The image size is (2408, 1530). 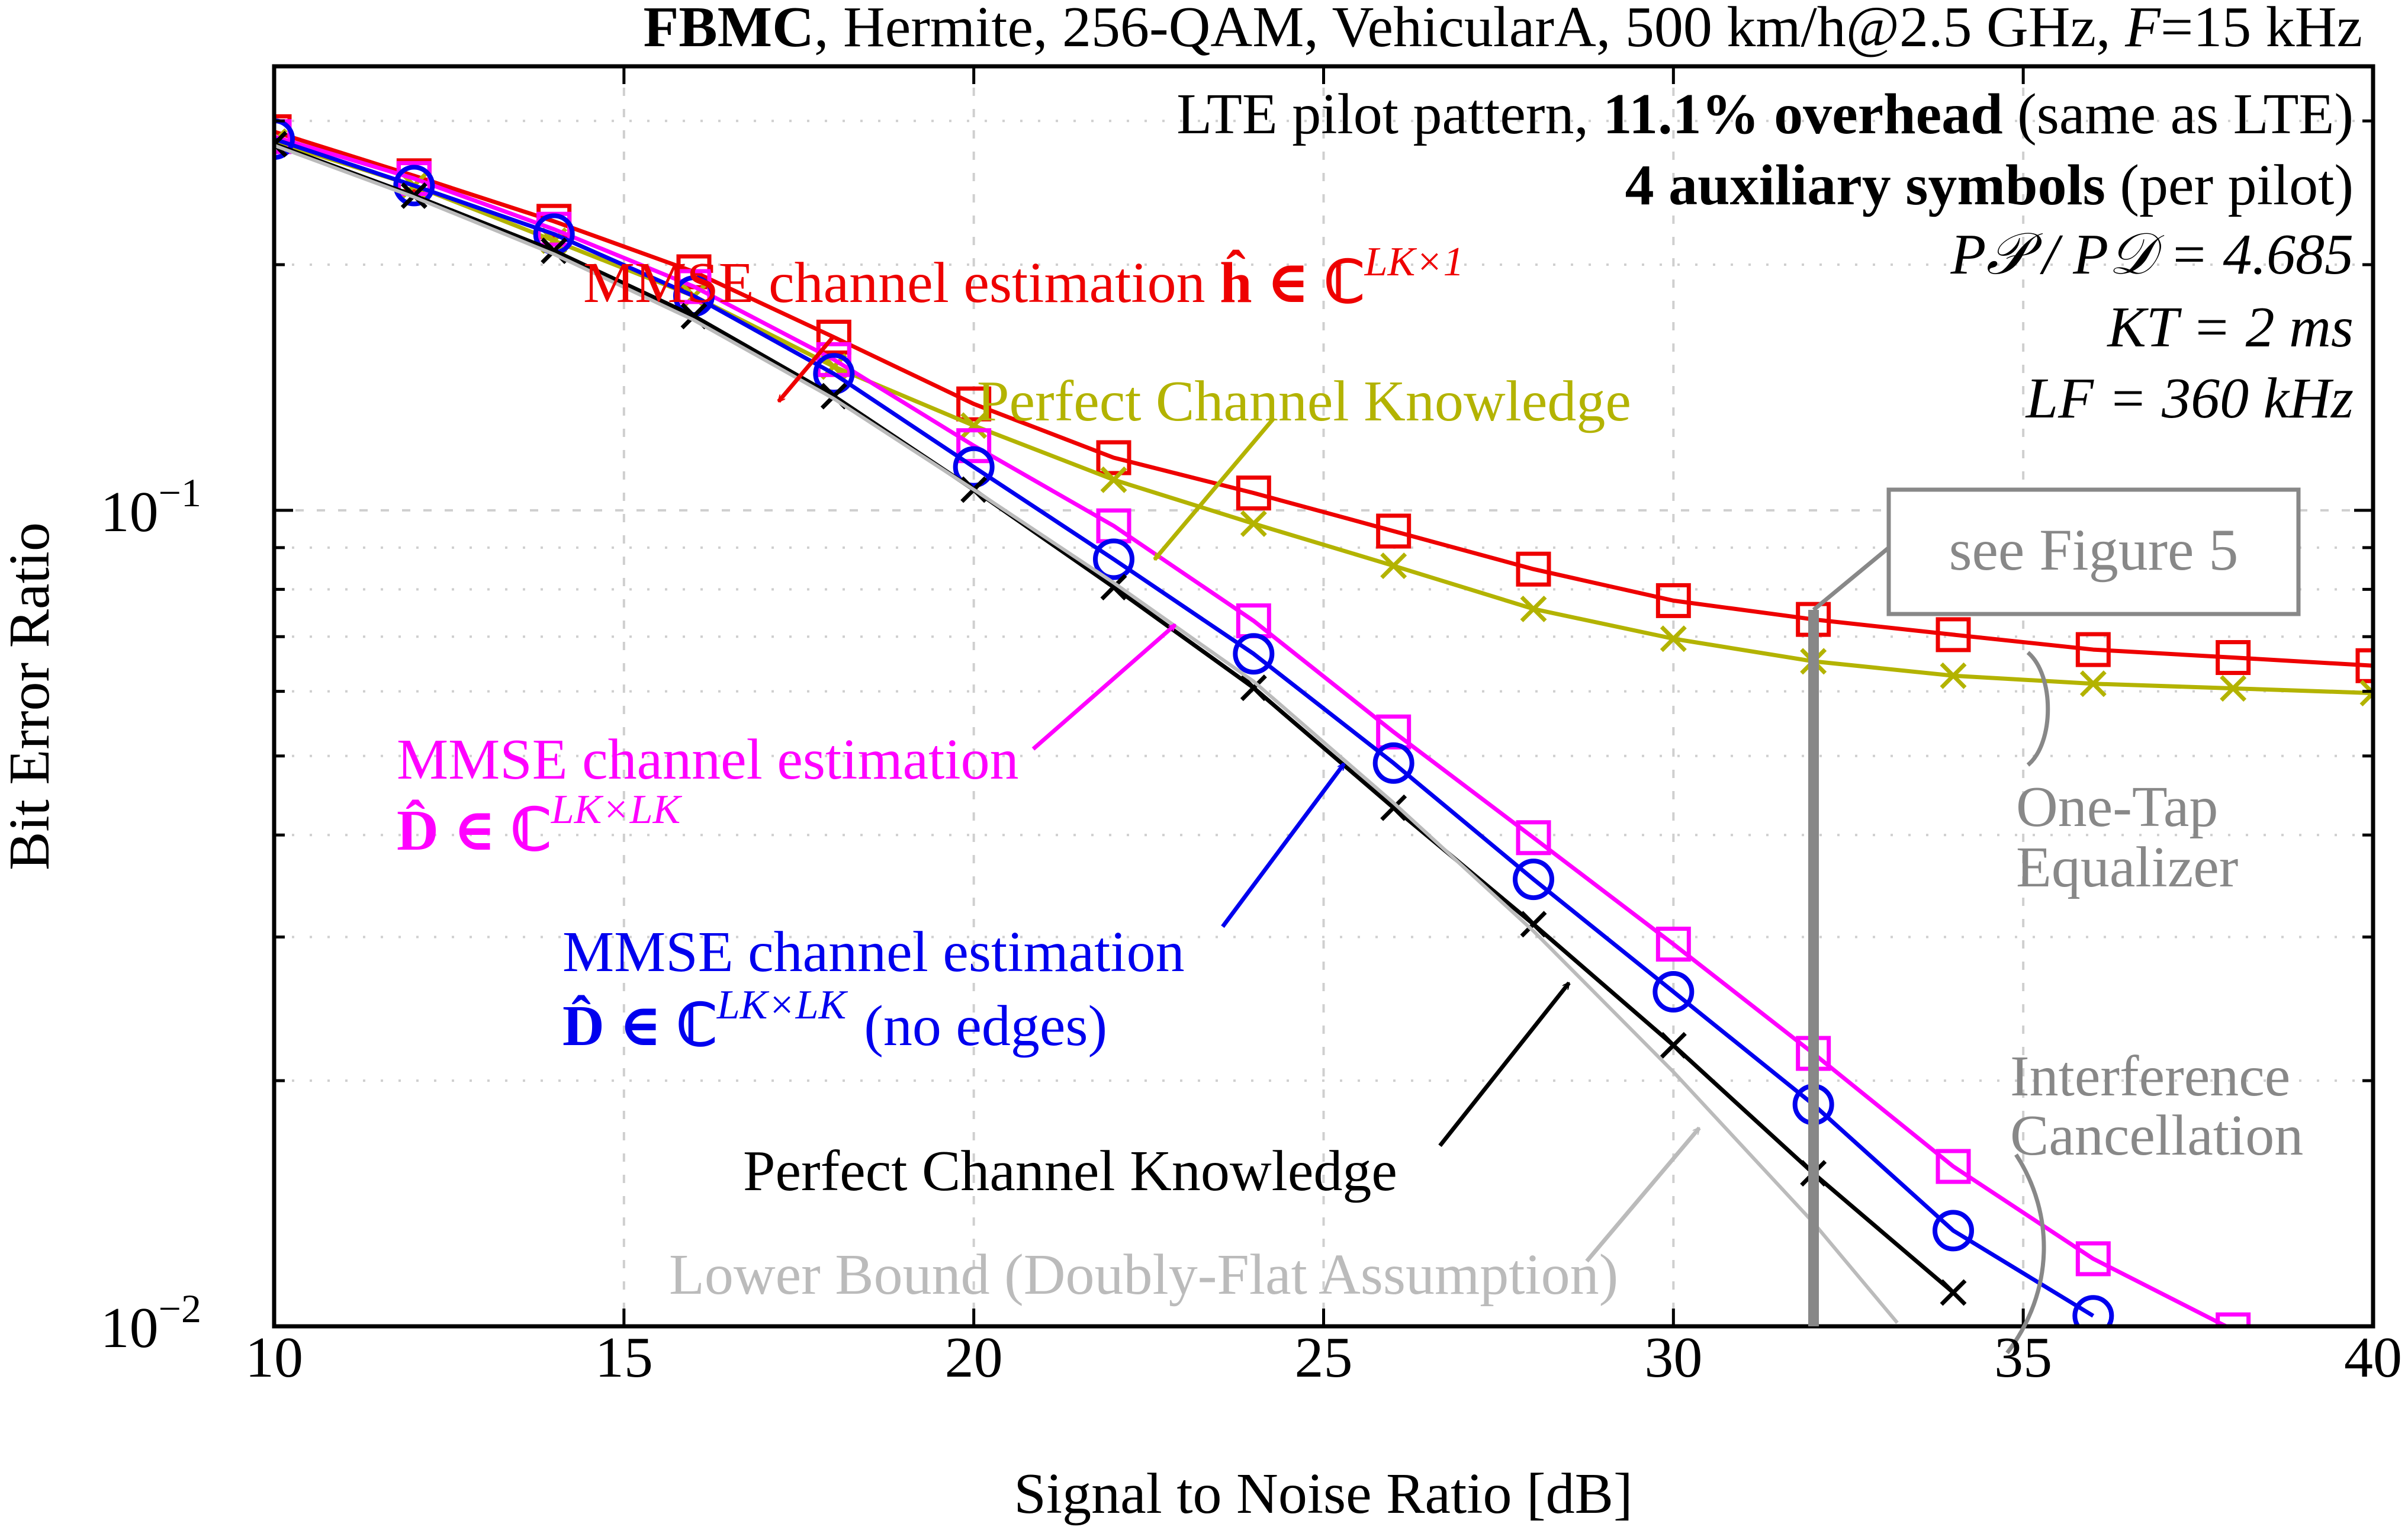 What do you see at coordinates (639, 1026) in the screenshot?
I see `blue-label-math: D̂ ∈ ℂ` at bounding box center [639, 1026].